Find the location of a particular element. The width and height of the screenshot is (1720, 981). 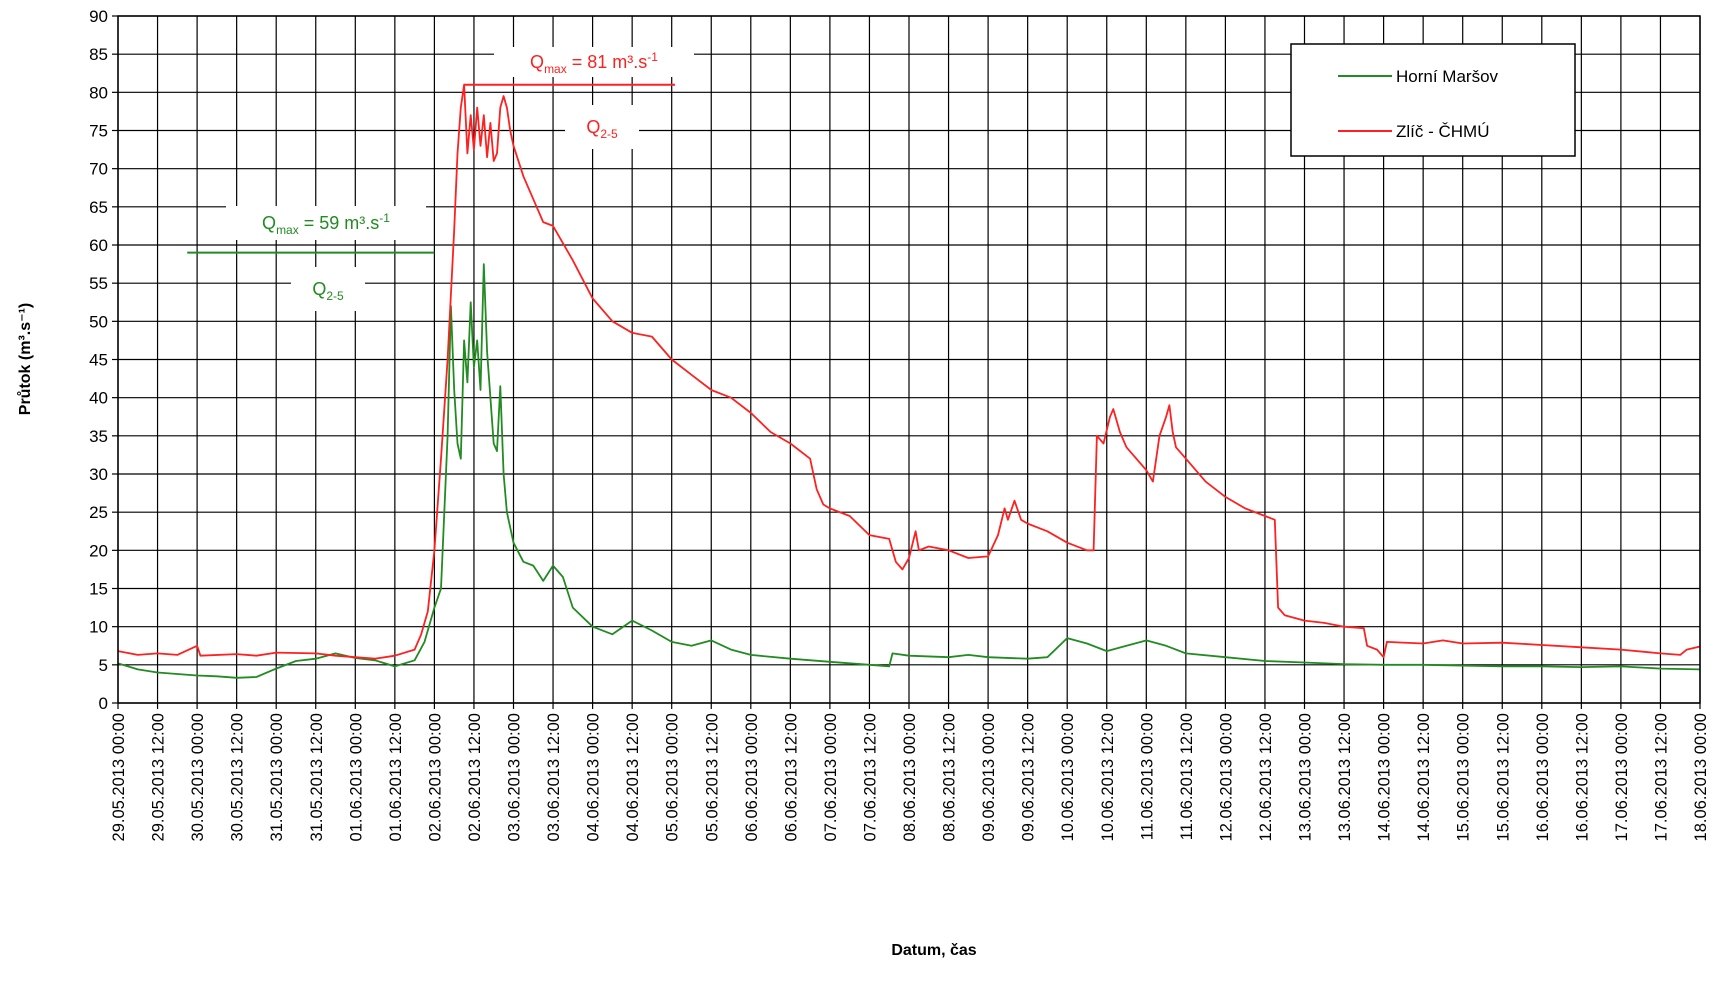

x-tick-label: 02.06.2013 00:00 is located at coordinates (435, 777).